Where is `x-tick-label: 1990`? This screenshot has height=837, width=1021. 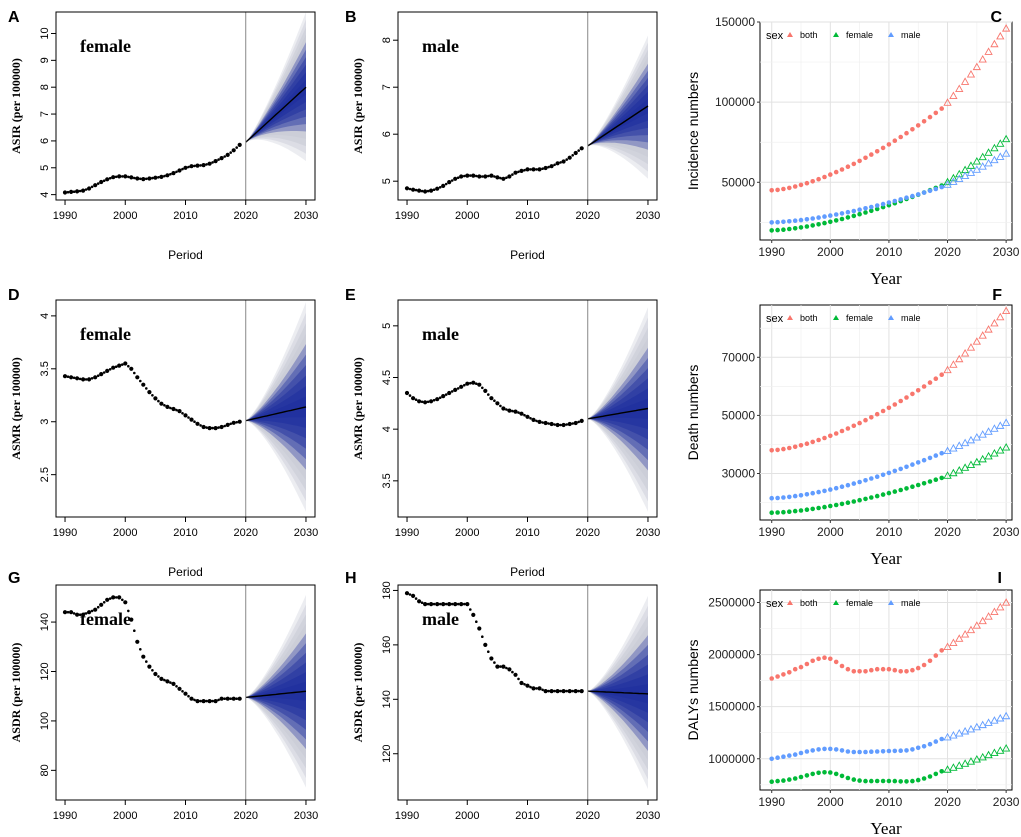
x-tick-label: 1990 is located at coordinates (65, 816).